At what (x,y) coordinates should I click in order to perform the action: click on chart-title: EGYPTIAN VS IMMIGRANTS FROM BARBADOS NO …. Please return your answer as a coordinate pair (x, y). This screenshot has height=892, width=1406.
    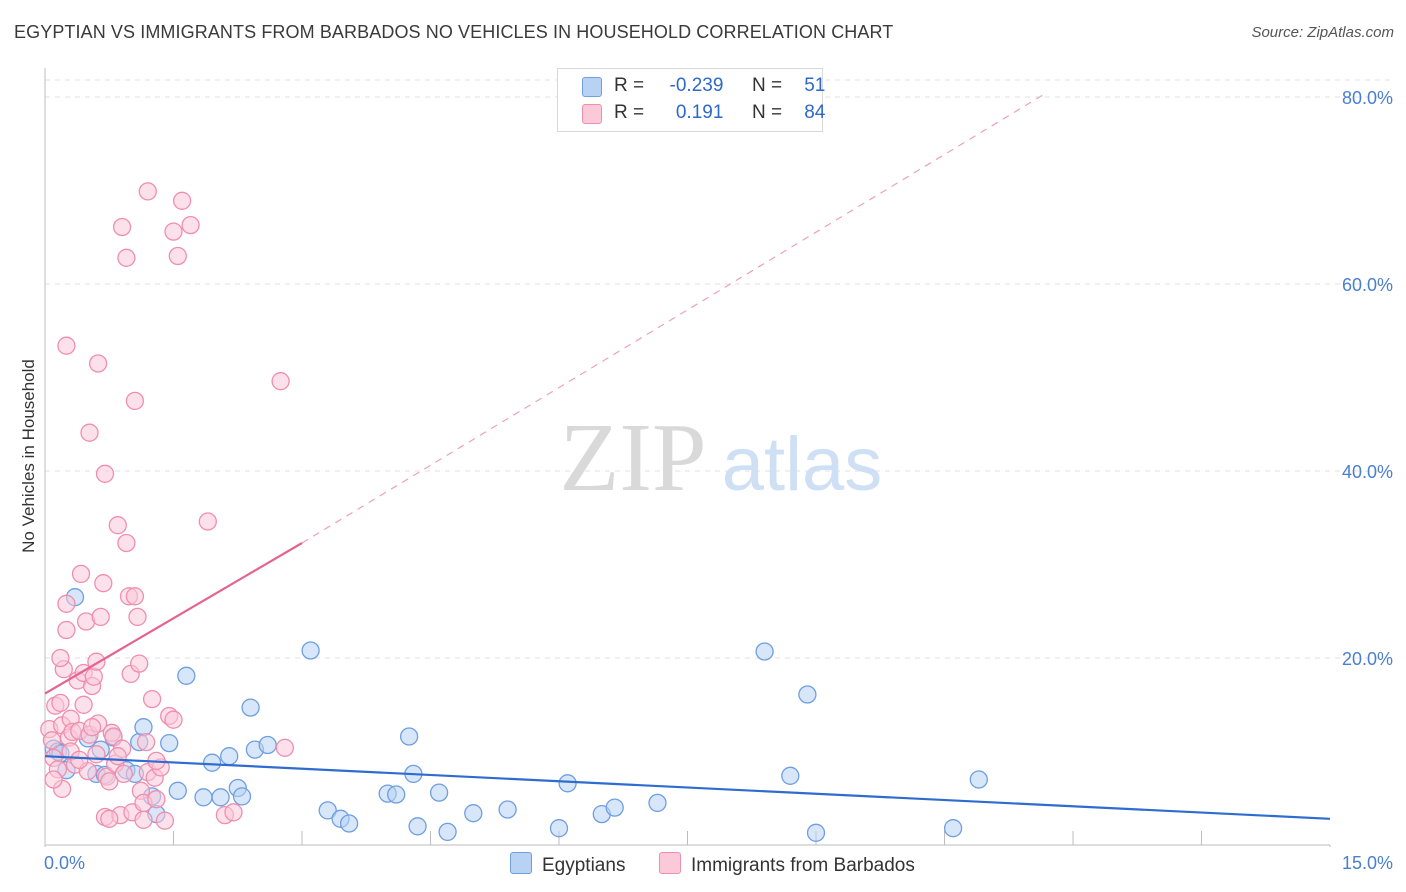
    Looking at the image, I should click on (454, 32).